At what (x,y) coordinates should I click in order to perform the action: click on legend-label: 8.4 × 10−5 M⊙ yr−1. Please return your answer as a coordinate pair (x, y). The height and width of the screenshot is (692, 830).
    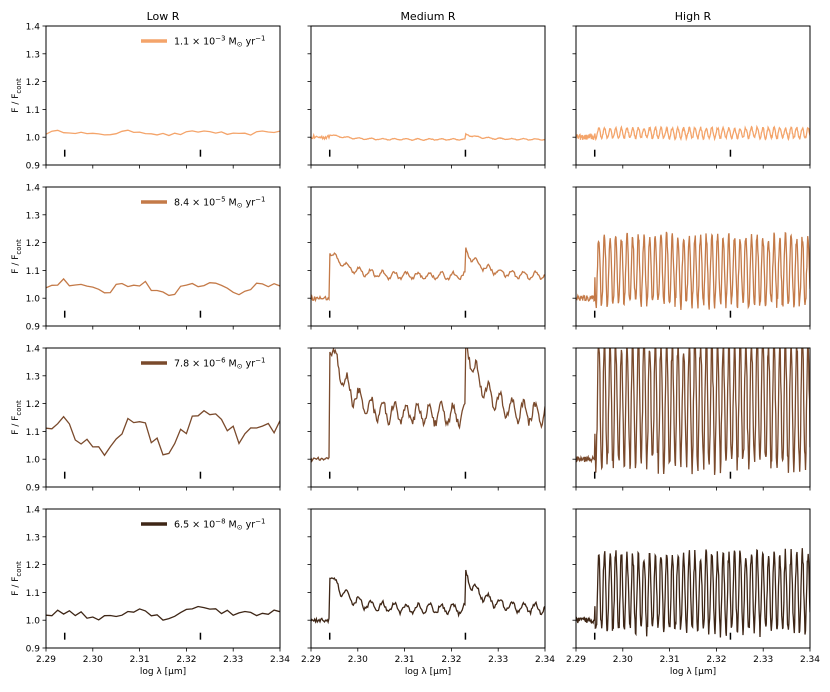
    Looking at the image, I should click on (220, 203).